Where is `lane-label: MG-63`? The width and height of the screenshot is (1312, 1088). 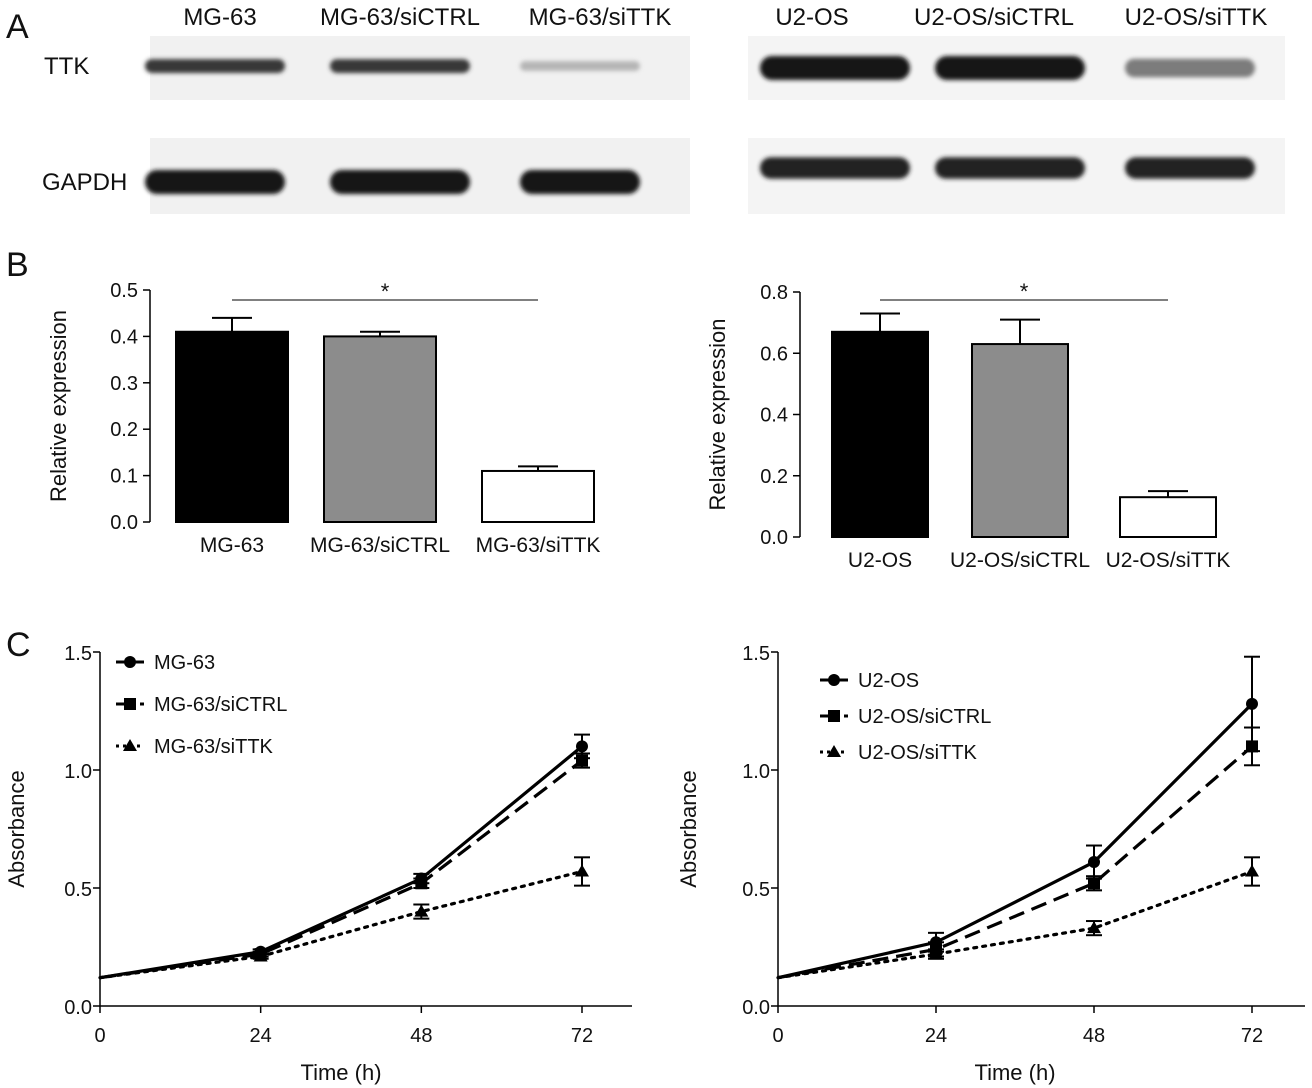
lane-label: MG-63 is located at coordinates (219, 17).